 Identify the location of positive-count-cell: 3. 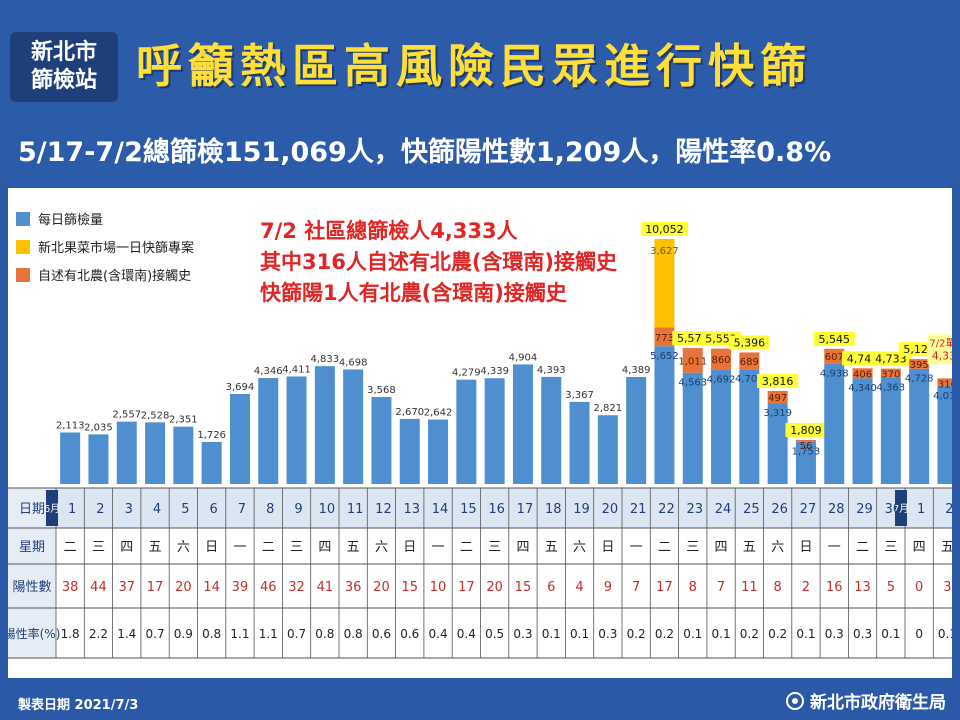
(947, 587).